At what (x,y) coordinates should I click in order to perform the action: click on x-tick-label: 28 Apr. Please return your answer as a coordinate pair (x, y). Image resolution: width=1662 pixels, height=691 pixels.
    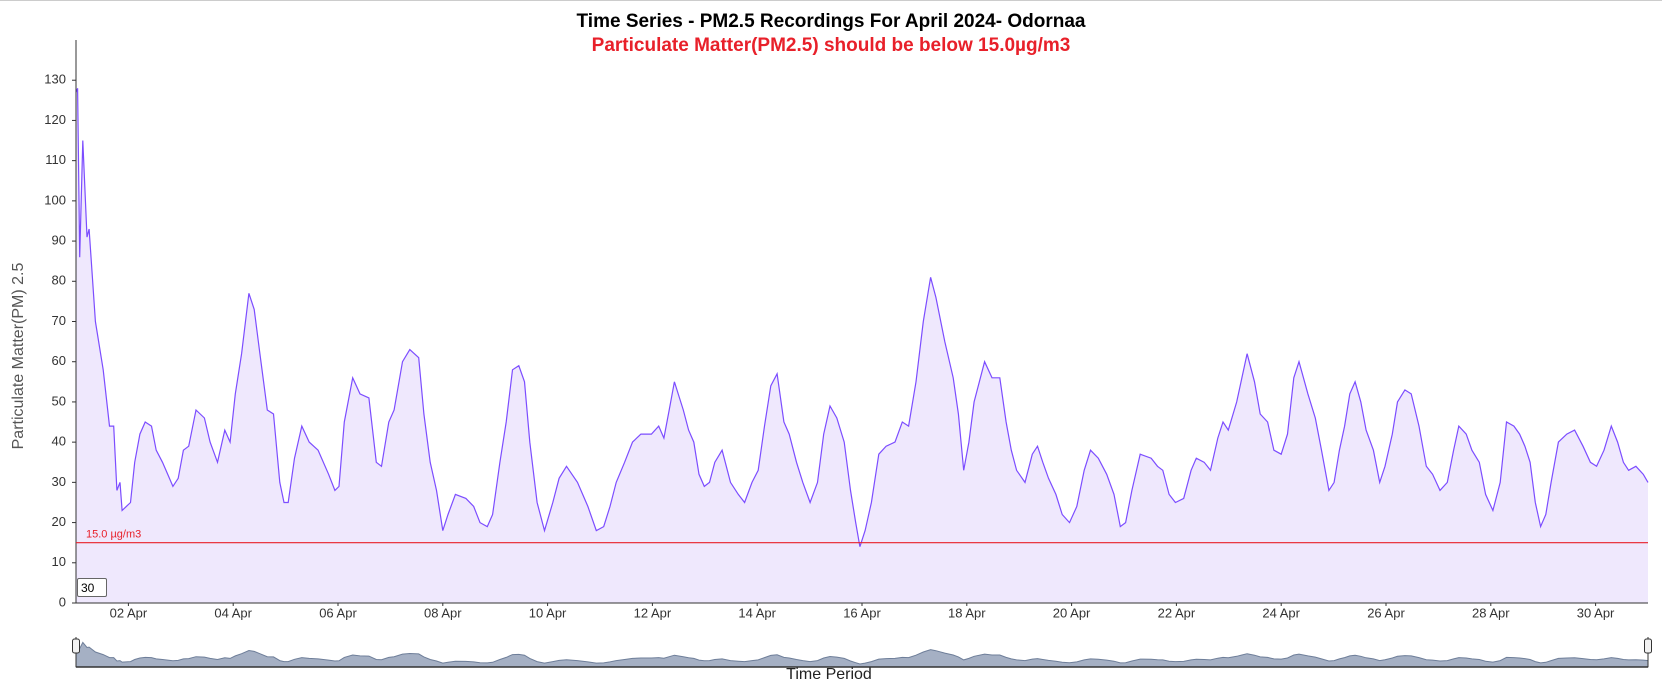
    Looking at the image, I should click on (1491, 612).